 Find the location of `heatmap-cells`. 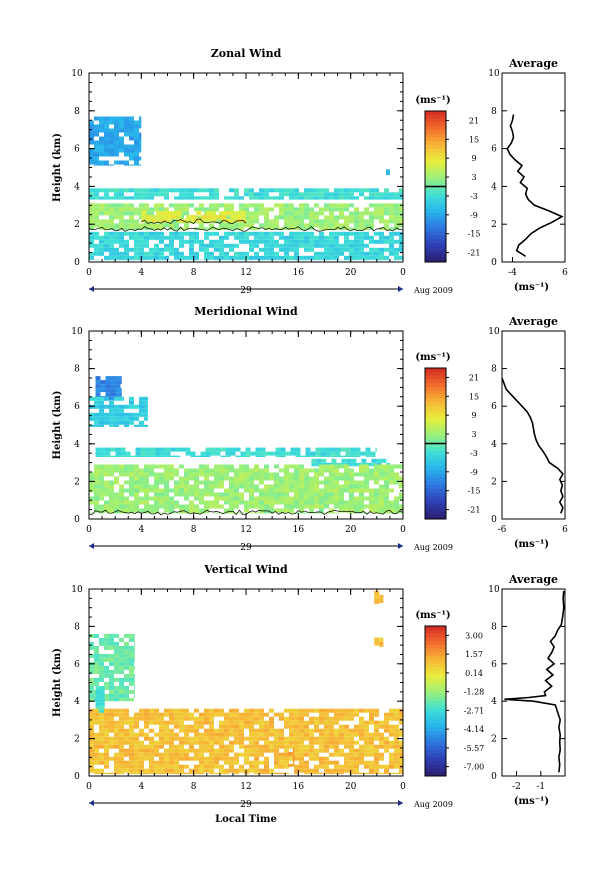

heatmap-cells is located at coordinates (246, 445).